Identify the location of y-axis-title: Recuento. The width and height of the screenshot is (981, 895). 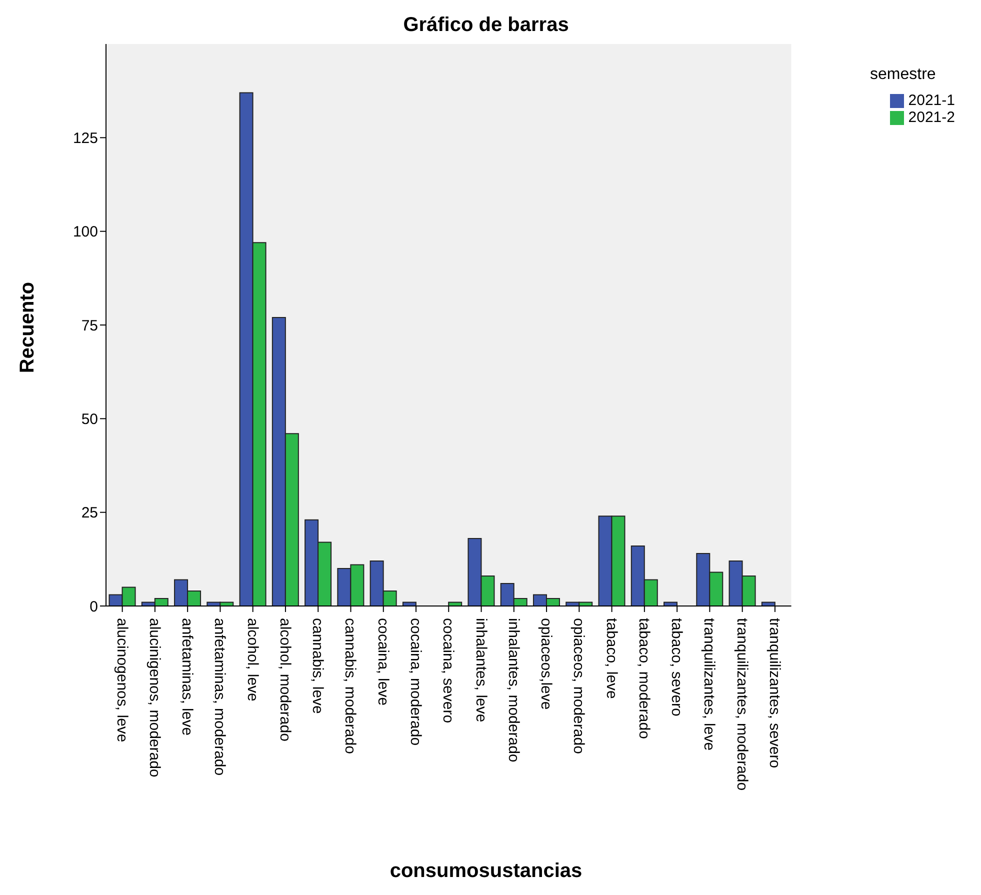
(28, 328).